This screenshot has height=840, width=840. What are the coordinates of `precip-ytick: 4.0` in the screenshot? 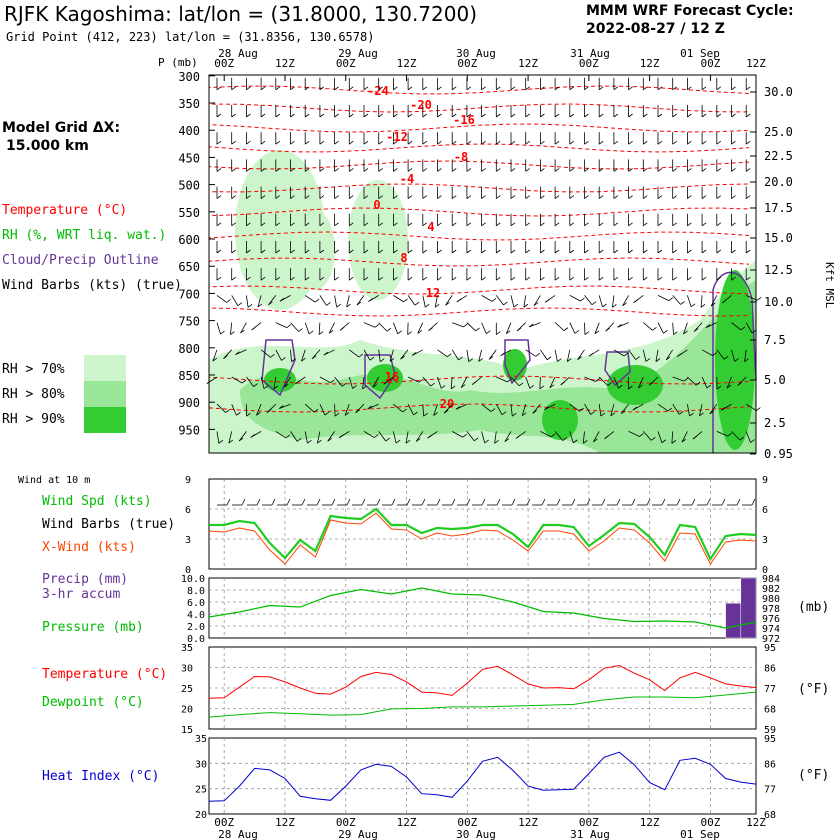 It's located at (196, 615).